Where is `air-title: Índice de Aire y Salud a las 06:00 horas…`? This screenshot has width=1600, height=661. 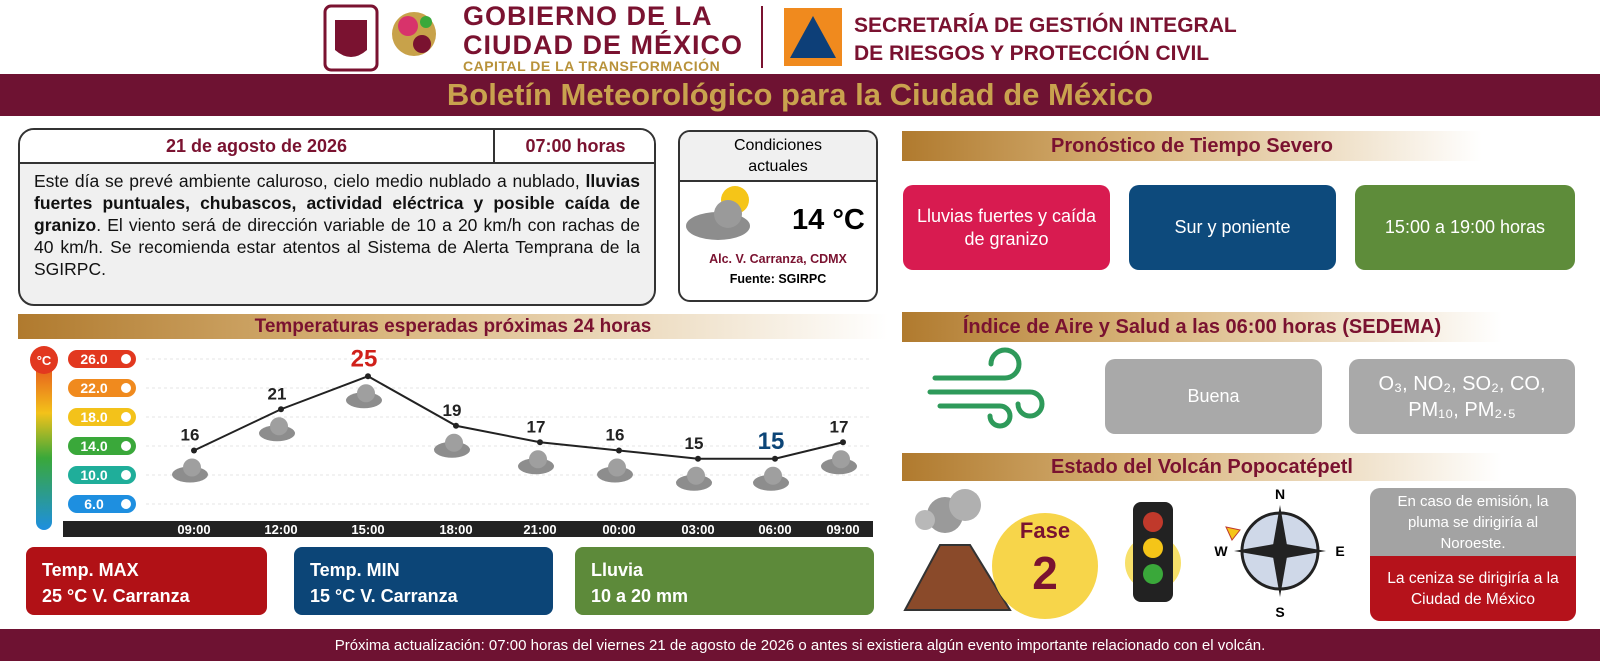 air-title: Índice de Aire y Salud a las 06:00 horas… is located at coordinates (1202, 327).